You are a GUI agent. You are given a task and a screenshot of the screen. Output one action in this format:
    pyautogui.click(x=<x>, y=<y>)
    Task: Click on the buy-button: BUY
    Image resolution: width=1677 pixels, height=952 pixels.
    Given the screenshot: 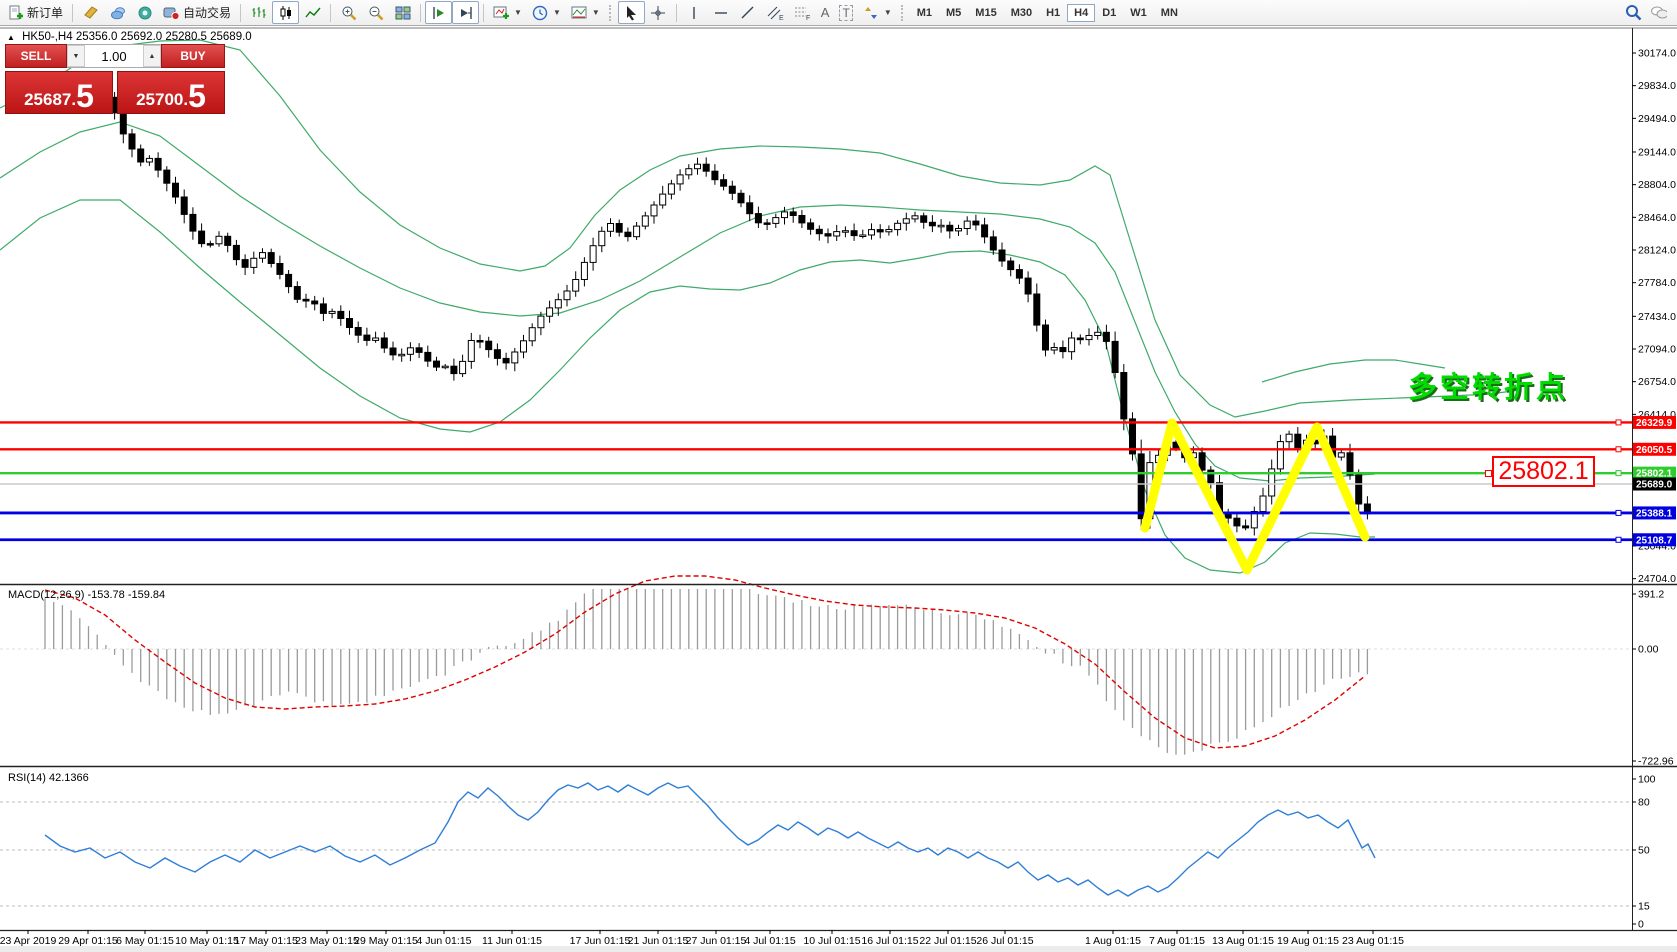 What is the action you would take?
    pyautogui.click(x=193, y=56)
    